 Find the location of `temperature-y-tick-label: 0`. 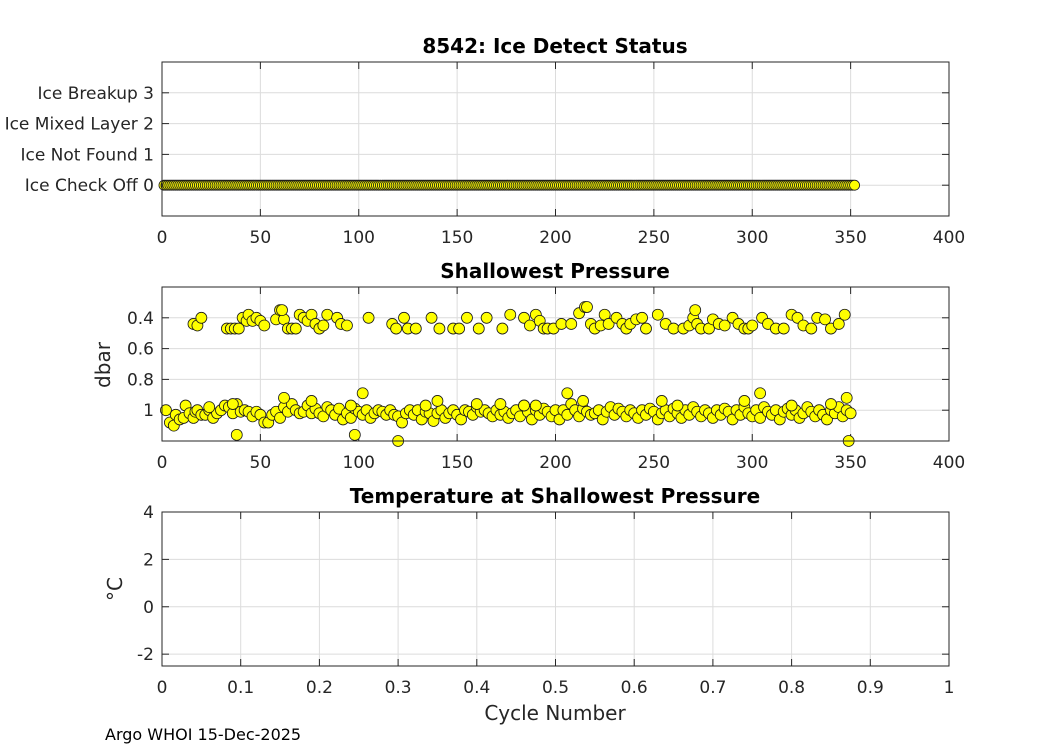

temperature-y-tick-label: 0 is located at coordinates (148, 608).